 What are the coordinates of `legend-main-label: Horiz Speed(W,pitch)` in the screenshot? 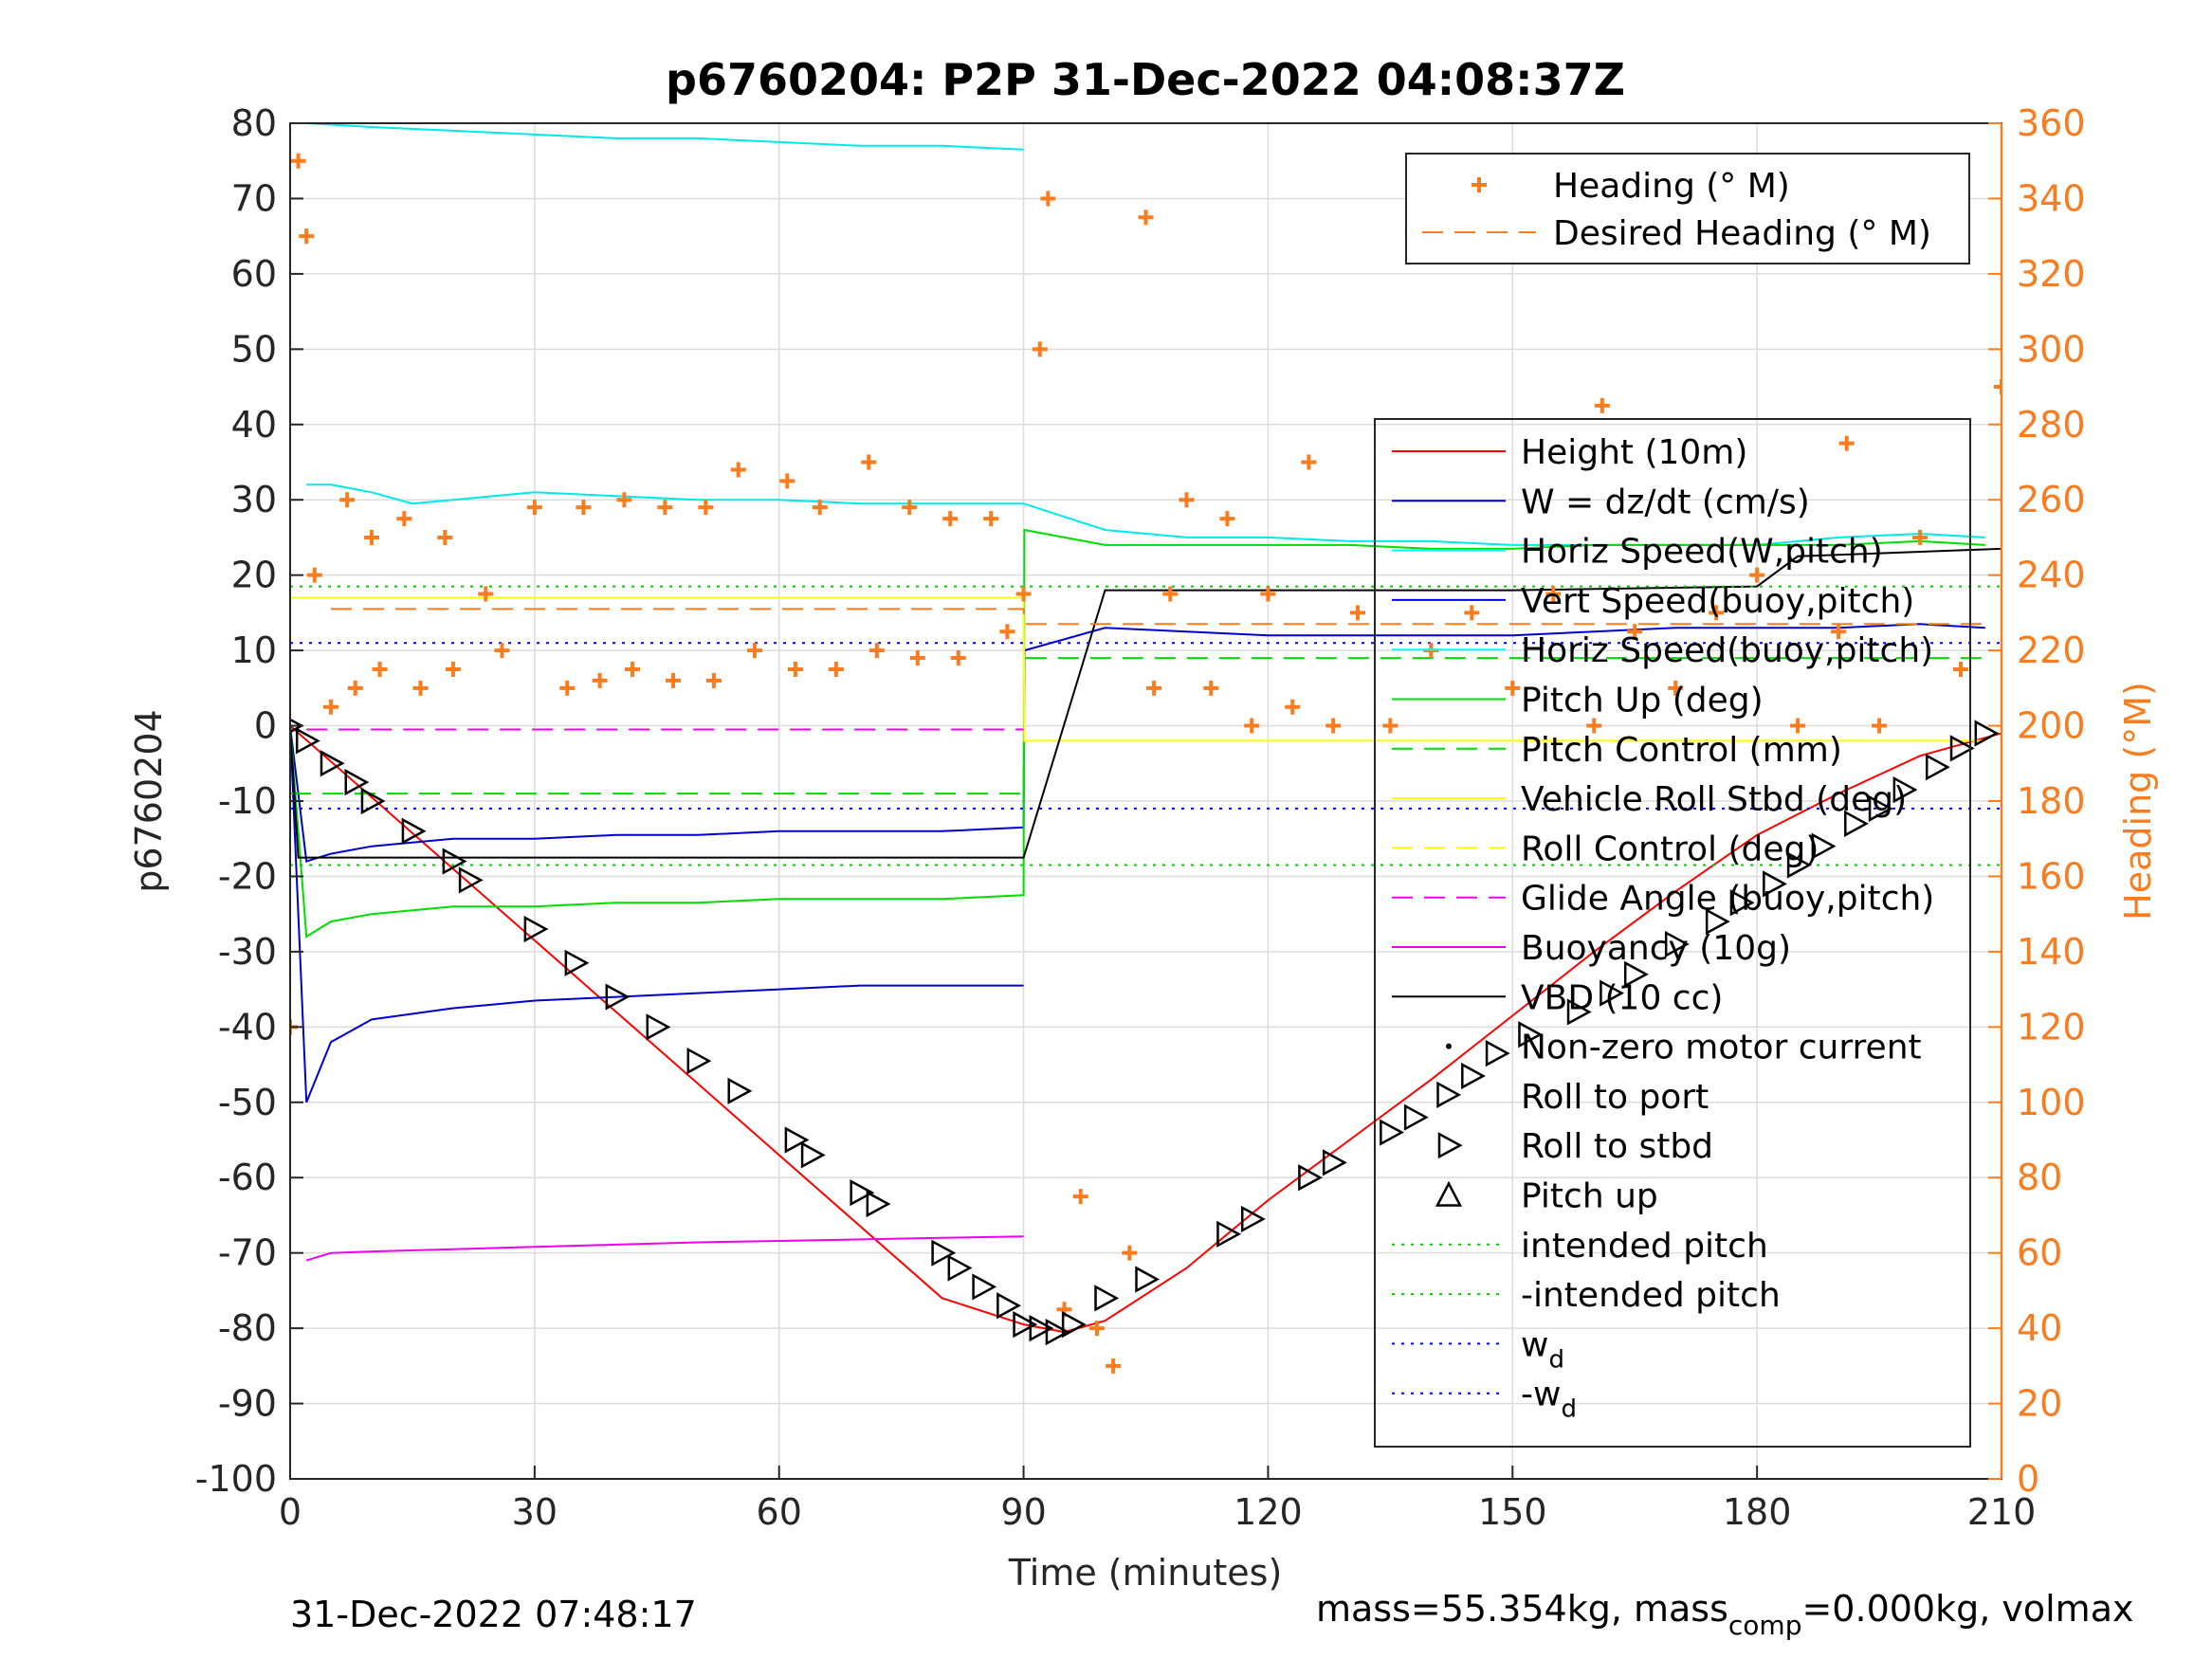 It's located at (1702, 552).